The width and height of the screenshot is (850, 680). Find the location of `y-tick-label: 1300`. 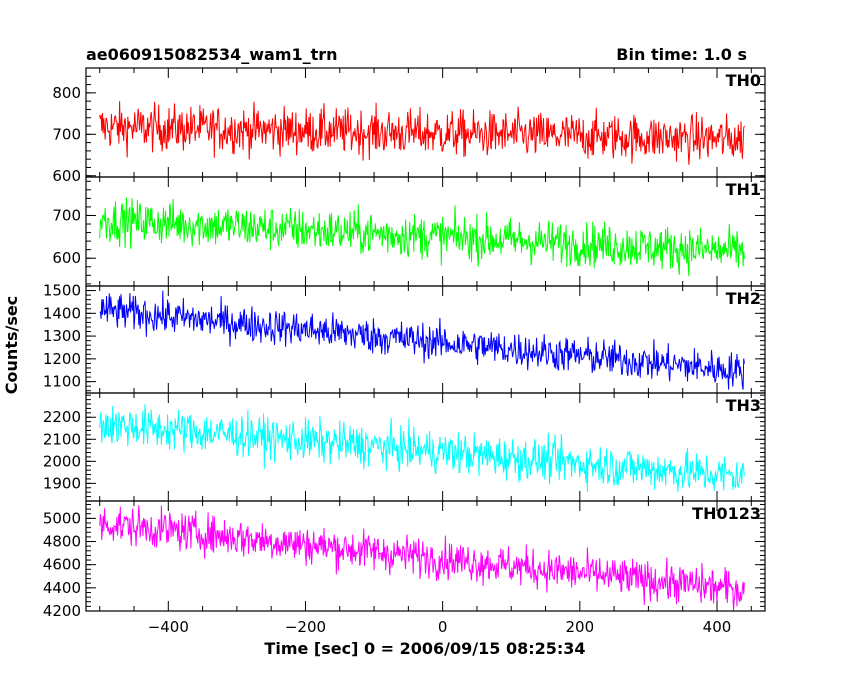

y-tick-label: 1300 is located at coordinates (62, 336).